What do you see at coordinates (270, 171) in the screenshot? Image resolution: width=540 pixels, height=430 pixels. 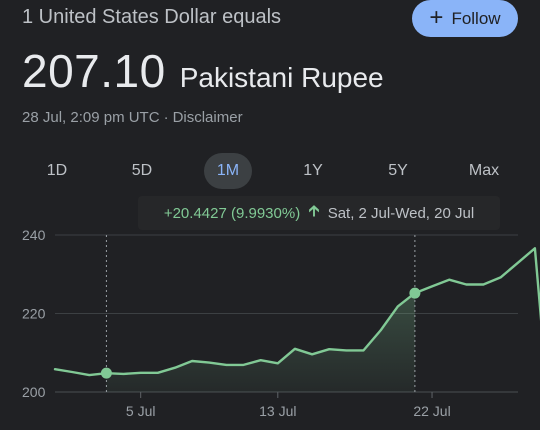 I see `range-selector: 1D 5D 1M 1Y 5Y Max` at bounding box center [270, 171].